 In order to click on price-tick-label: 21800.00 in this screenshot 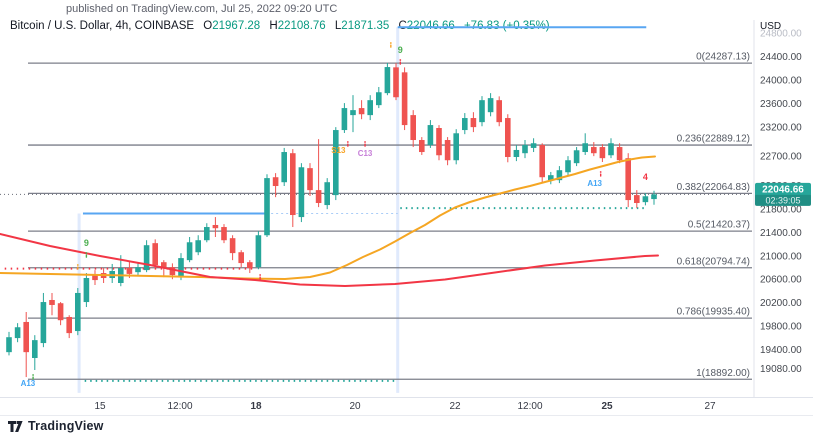, I will do `click(781, 209)`.